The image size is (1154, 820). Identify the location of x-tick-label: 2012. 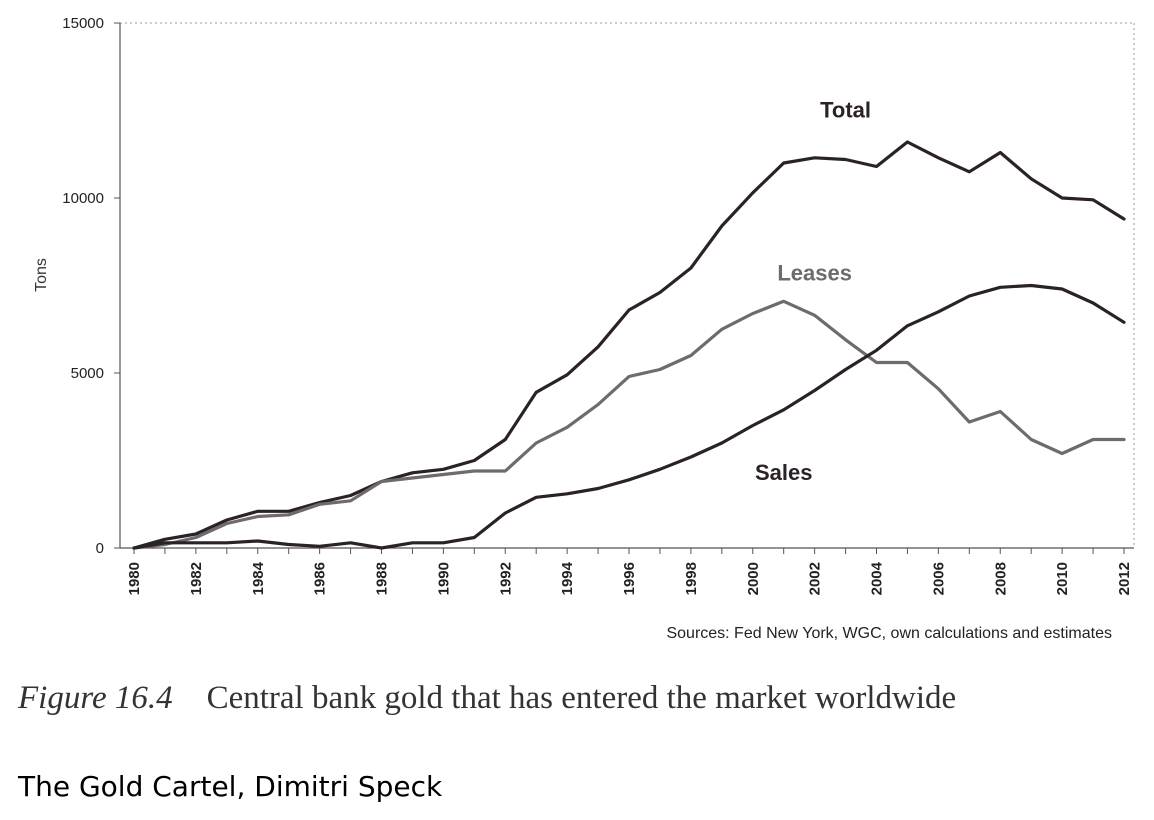
(1124, 578).